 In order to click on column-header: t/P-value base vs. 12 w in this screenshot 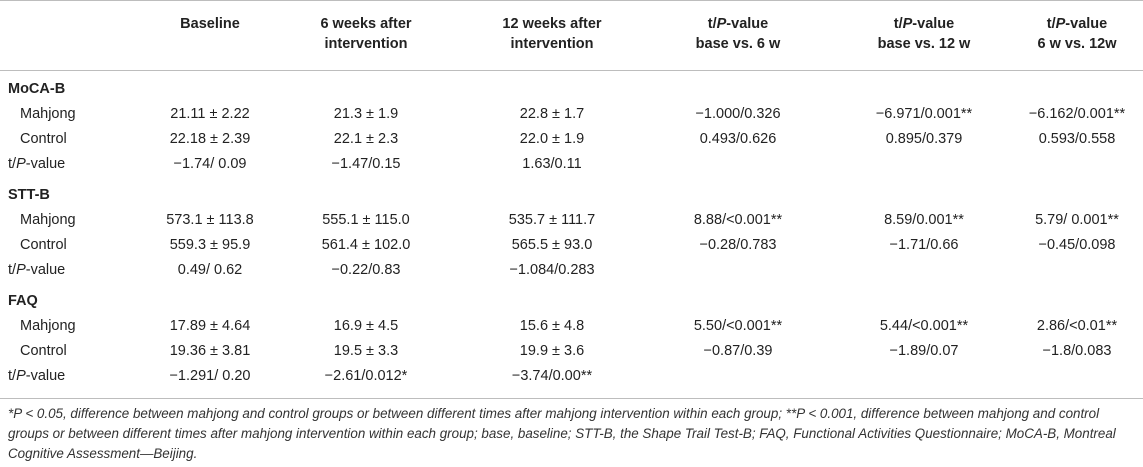, I will do `click(924, 38)`.